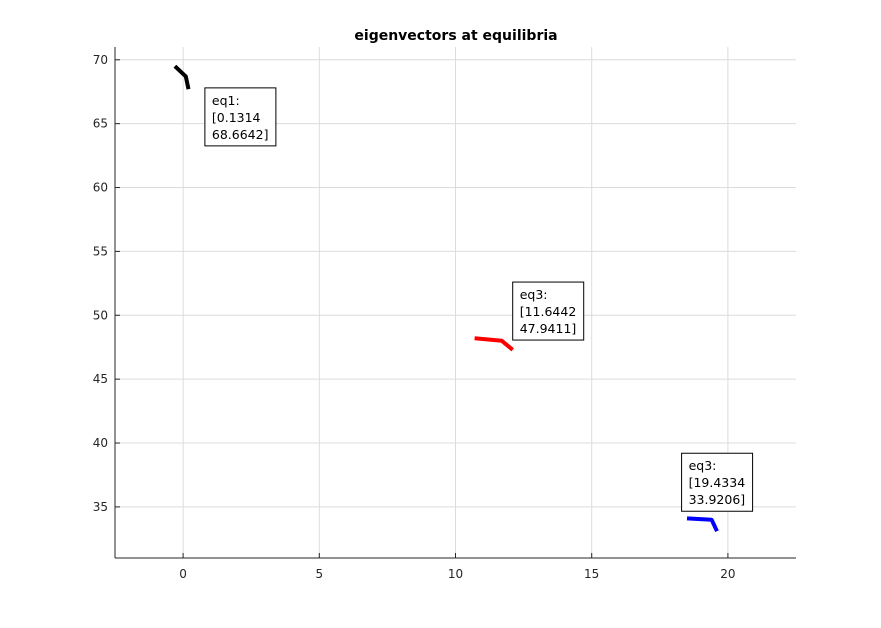 The width and height of the screenshot is (881, 628). I want to click on annotation-line: [0.1314, so click(236, 117).